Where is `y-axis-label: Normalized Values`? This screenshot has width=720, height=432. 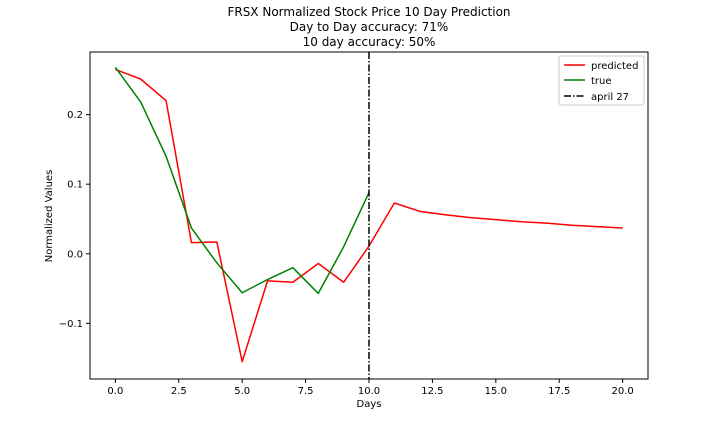
y-axis-label: Normalized Values is located at coordinates (49, 216).